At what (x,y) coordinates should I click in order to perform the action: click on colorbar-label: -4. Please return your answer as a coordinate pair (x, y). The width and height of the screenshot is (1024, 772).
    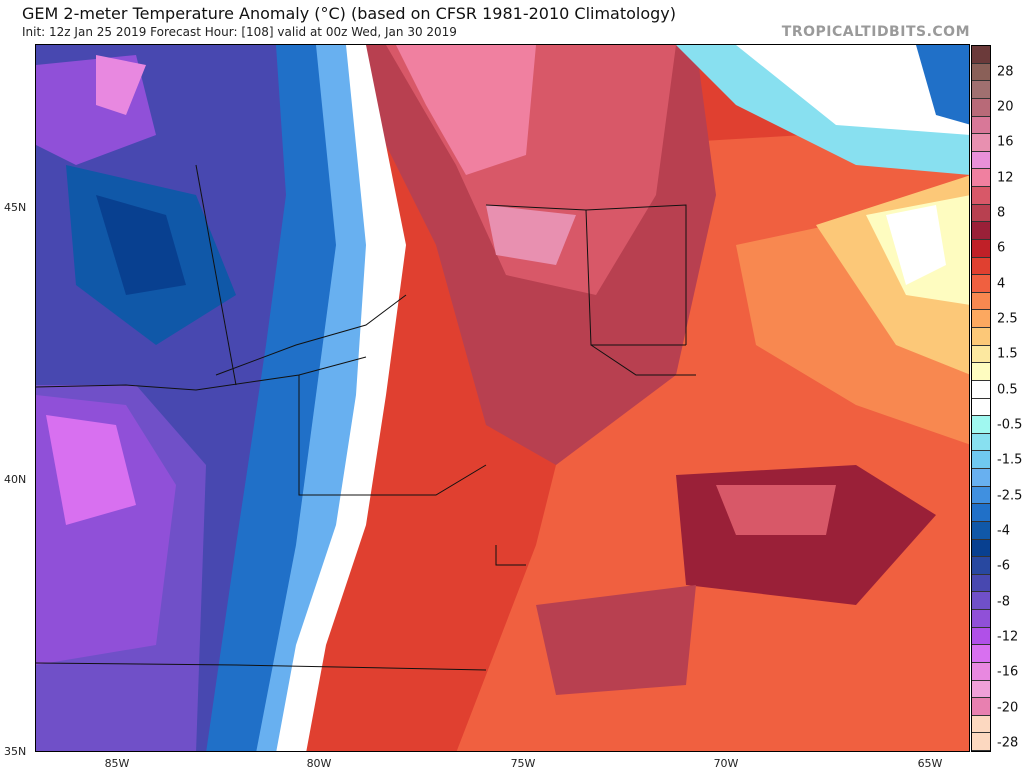
    Looking at the image, I should click on (1003, 531).